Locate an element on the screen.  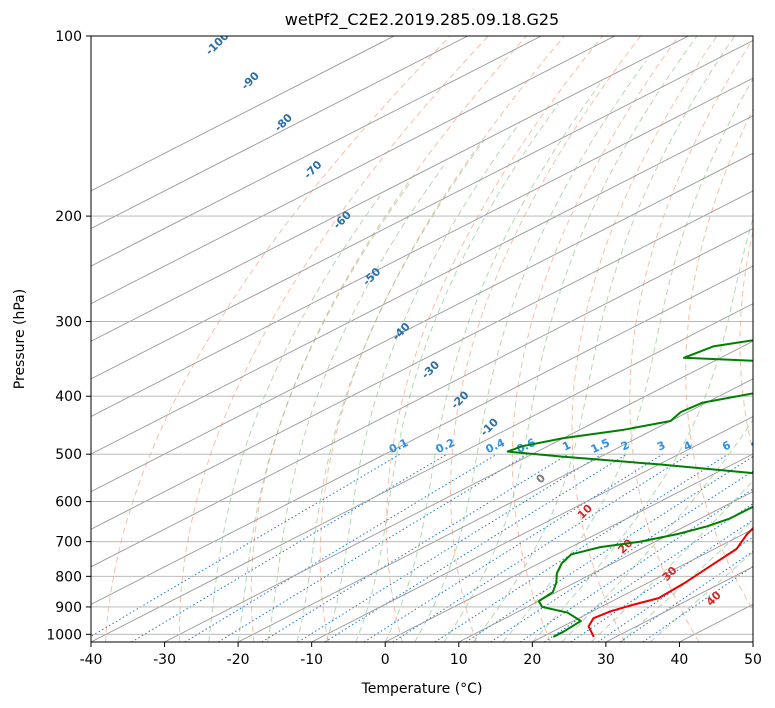
y-tick-label: 1000 is located at coordinates (64, 635).